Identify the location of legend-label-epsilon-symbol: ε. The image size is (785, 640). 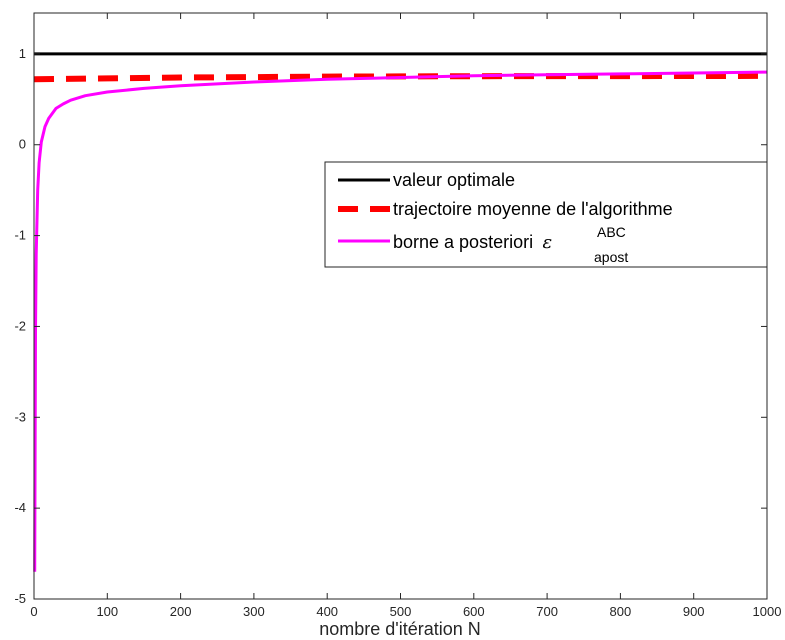
(548, 242).